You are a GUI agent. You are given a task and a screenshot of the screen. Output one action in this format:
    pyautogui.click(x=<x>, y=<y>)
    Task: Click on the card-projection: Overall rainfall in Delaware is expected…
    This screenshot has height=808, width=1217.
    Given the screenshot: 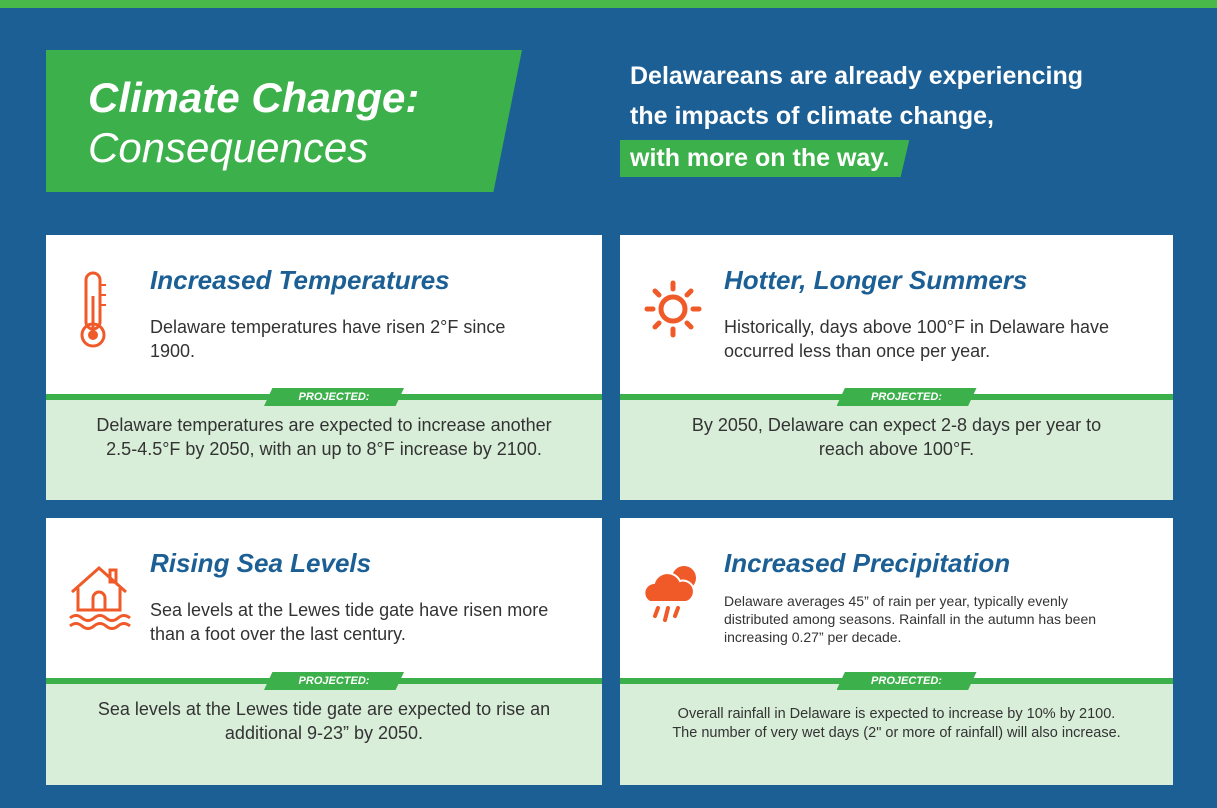 What is the action you would take?
    pyautogui.click(x=896, y=723)
    